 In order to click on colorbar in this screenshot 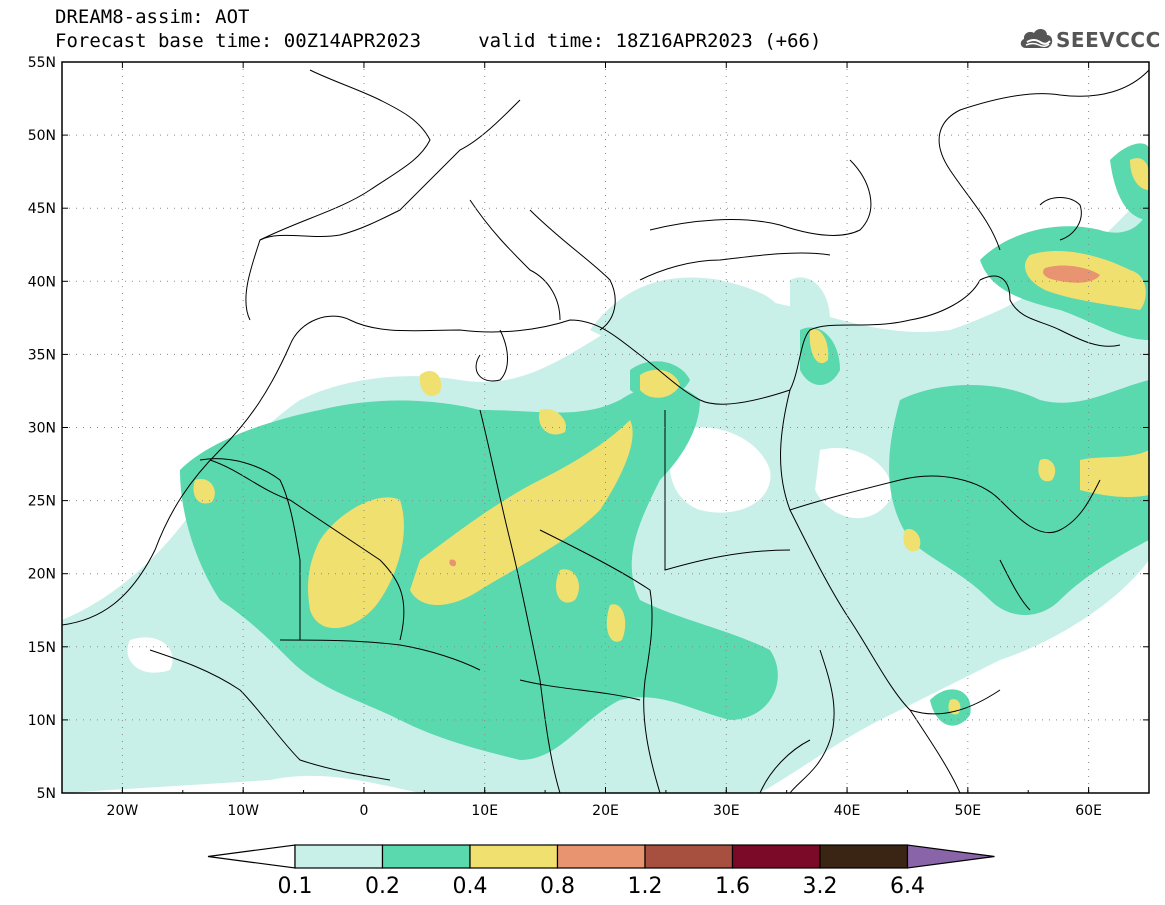, I will do `click(601, 856)`.